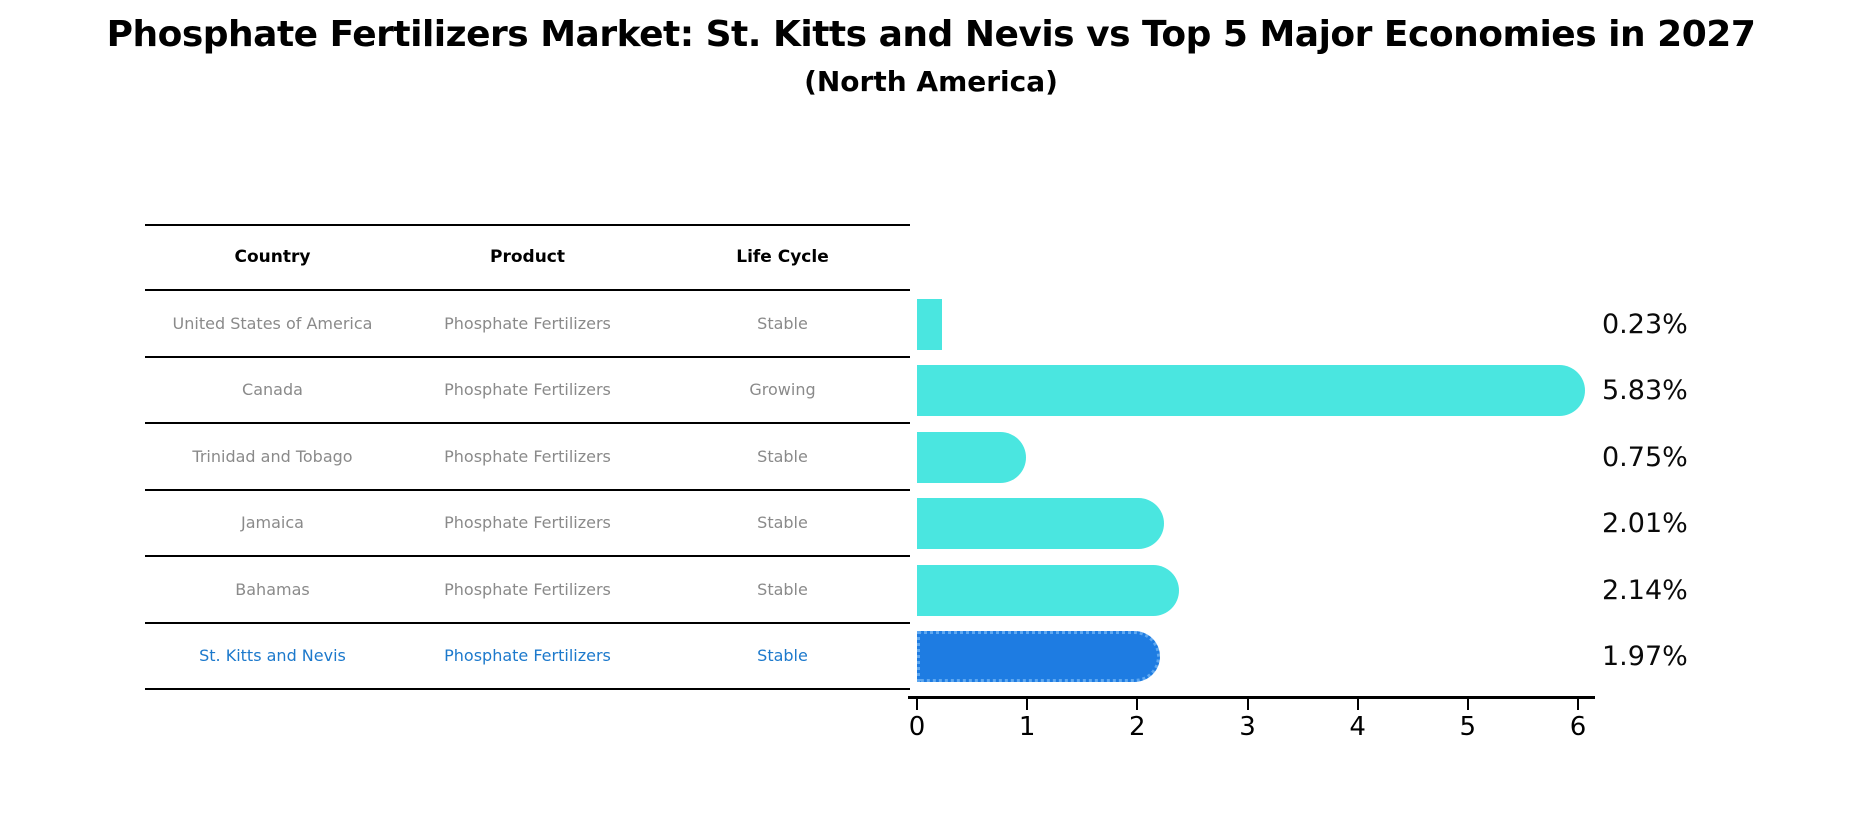 The width and height of the screenshot is (1862, 823). I want to click on table-row: Canada Phosphate Fertilizers Growing, so click(527, 391).